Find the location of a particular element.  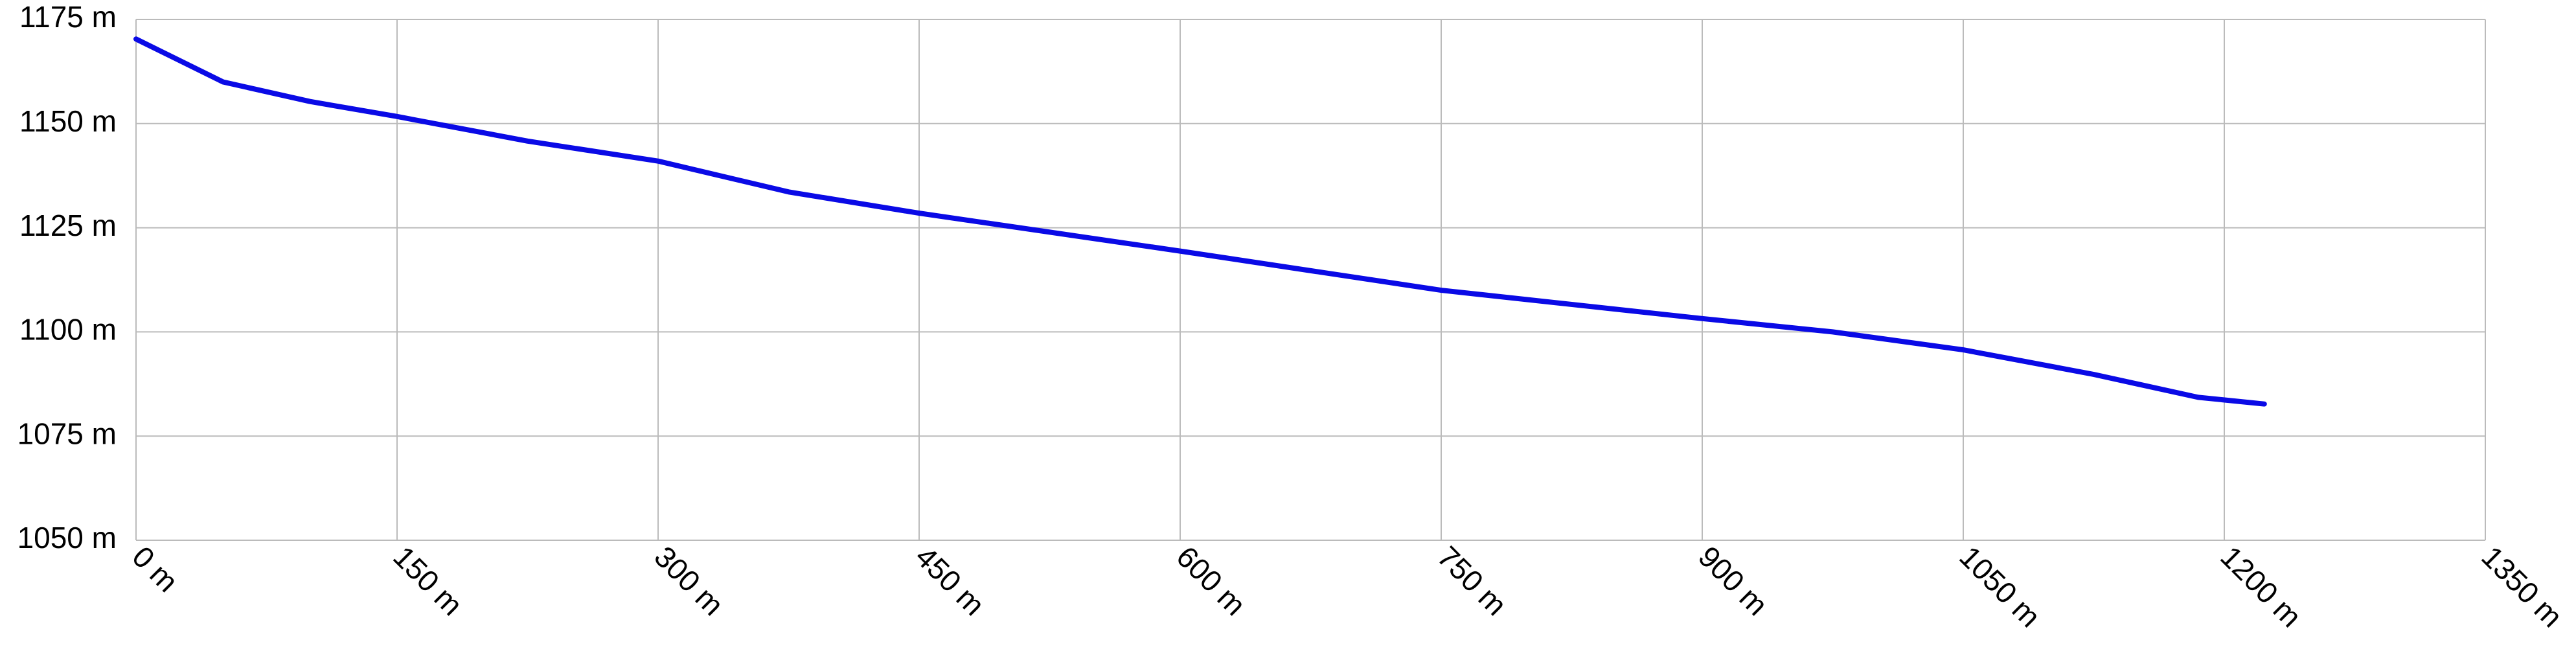

y-tick-label: 1100 m is located at coordinates (68, 330).